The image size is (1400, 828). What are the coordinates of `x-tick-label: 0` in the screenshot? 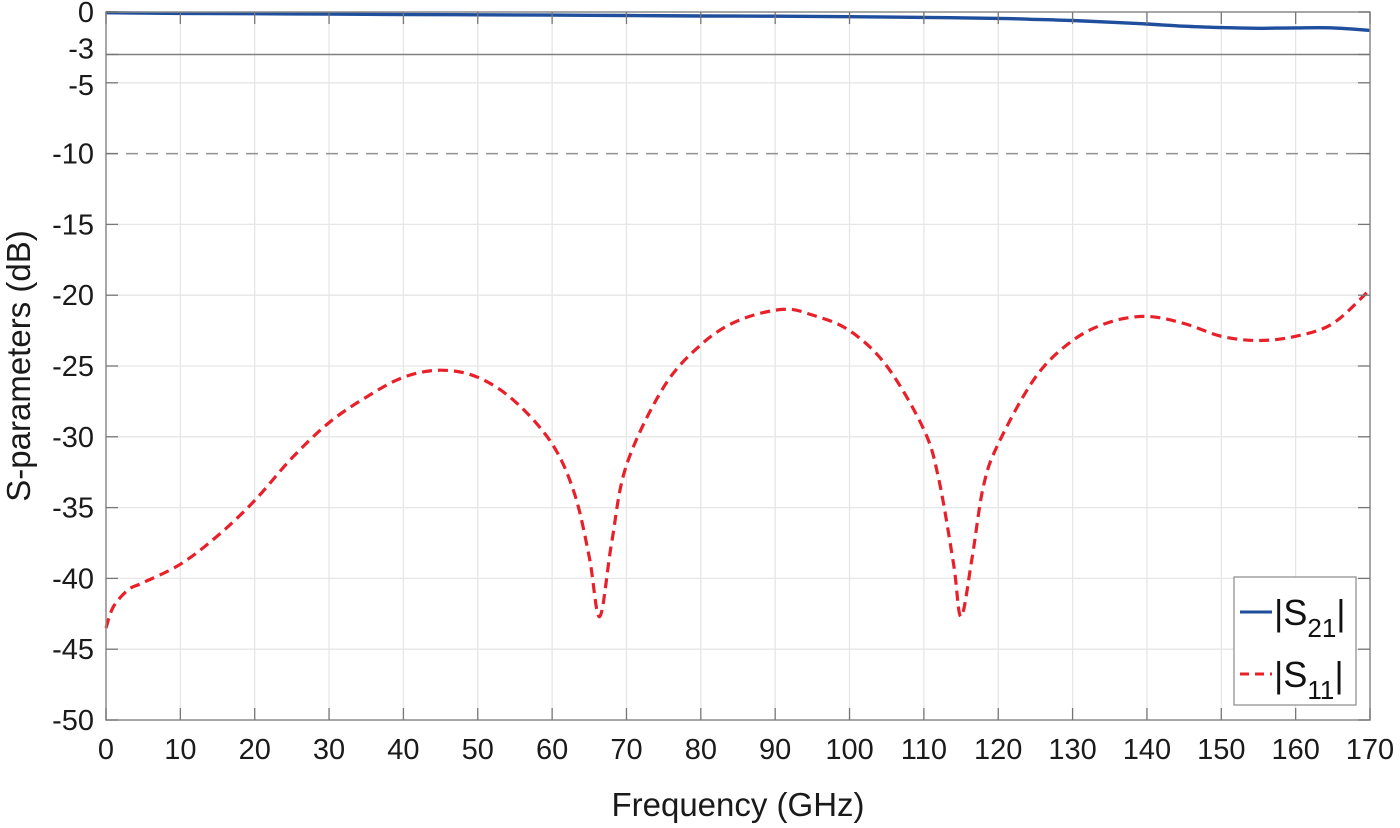 It's located at (106, 750).